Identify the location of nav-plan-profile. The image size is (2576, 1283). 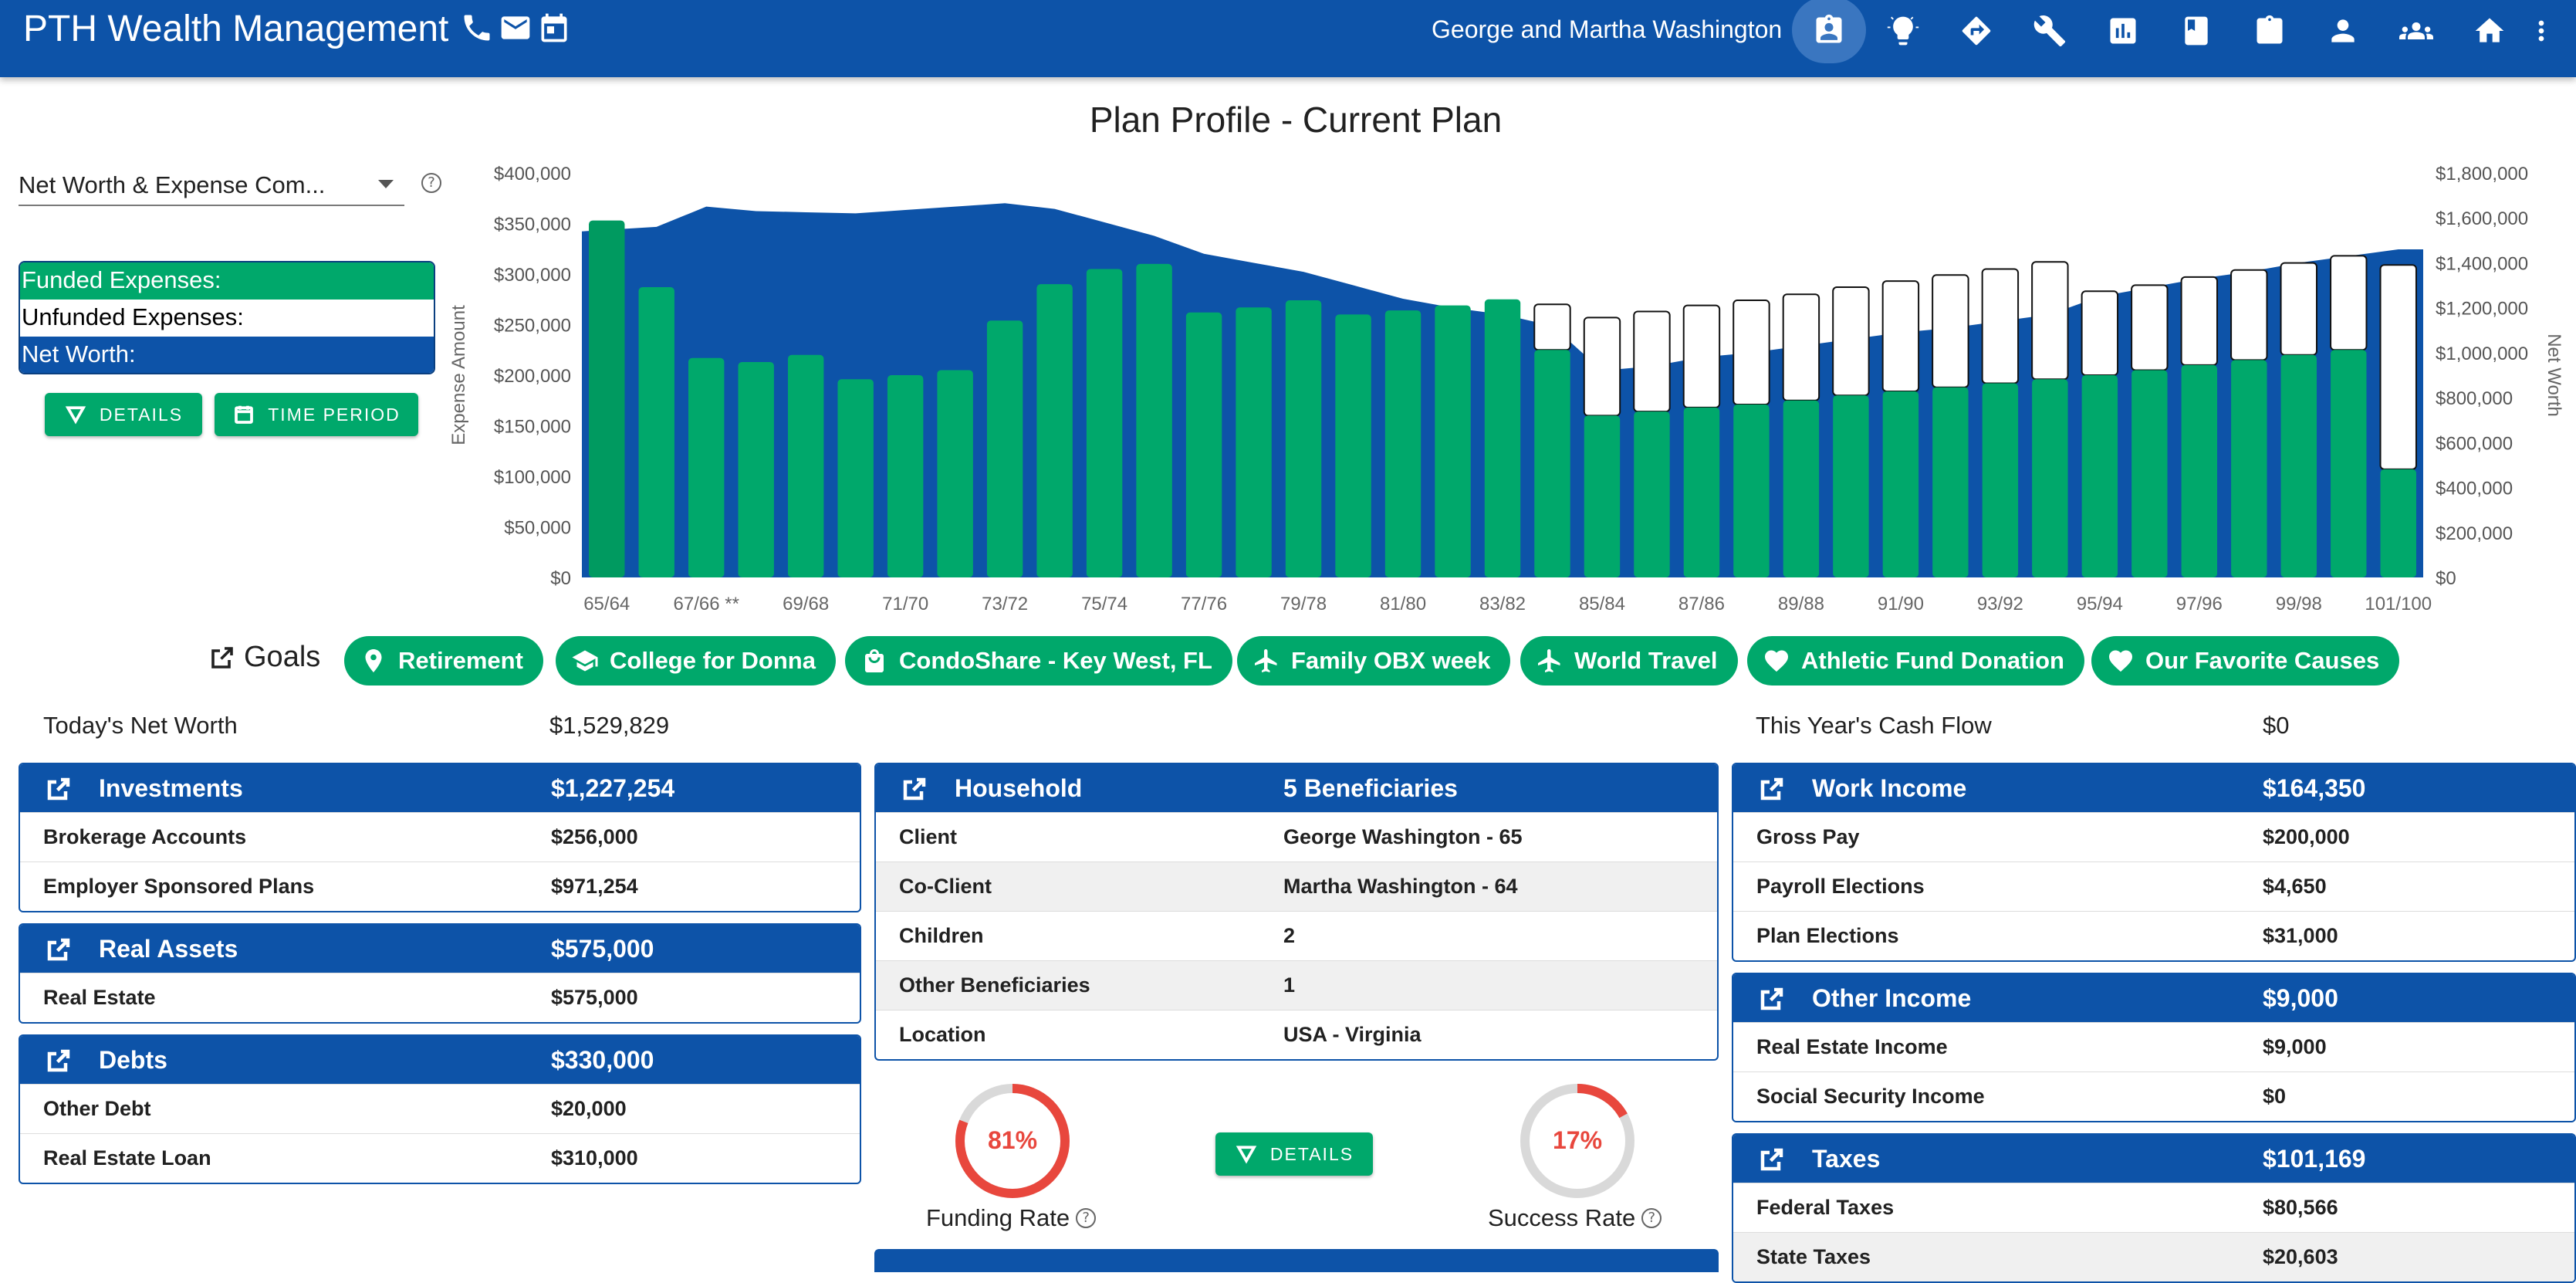
(1829, 31).